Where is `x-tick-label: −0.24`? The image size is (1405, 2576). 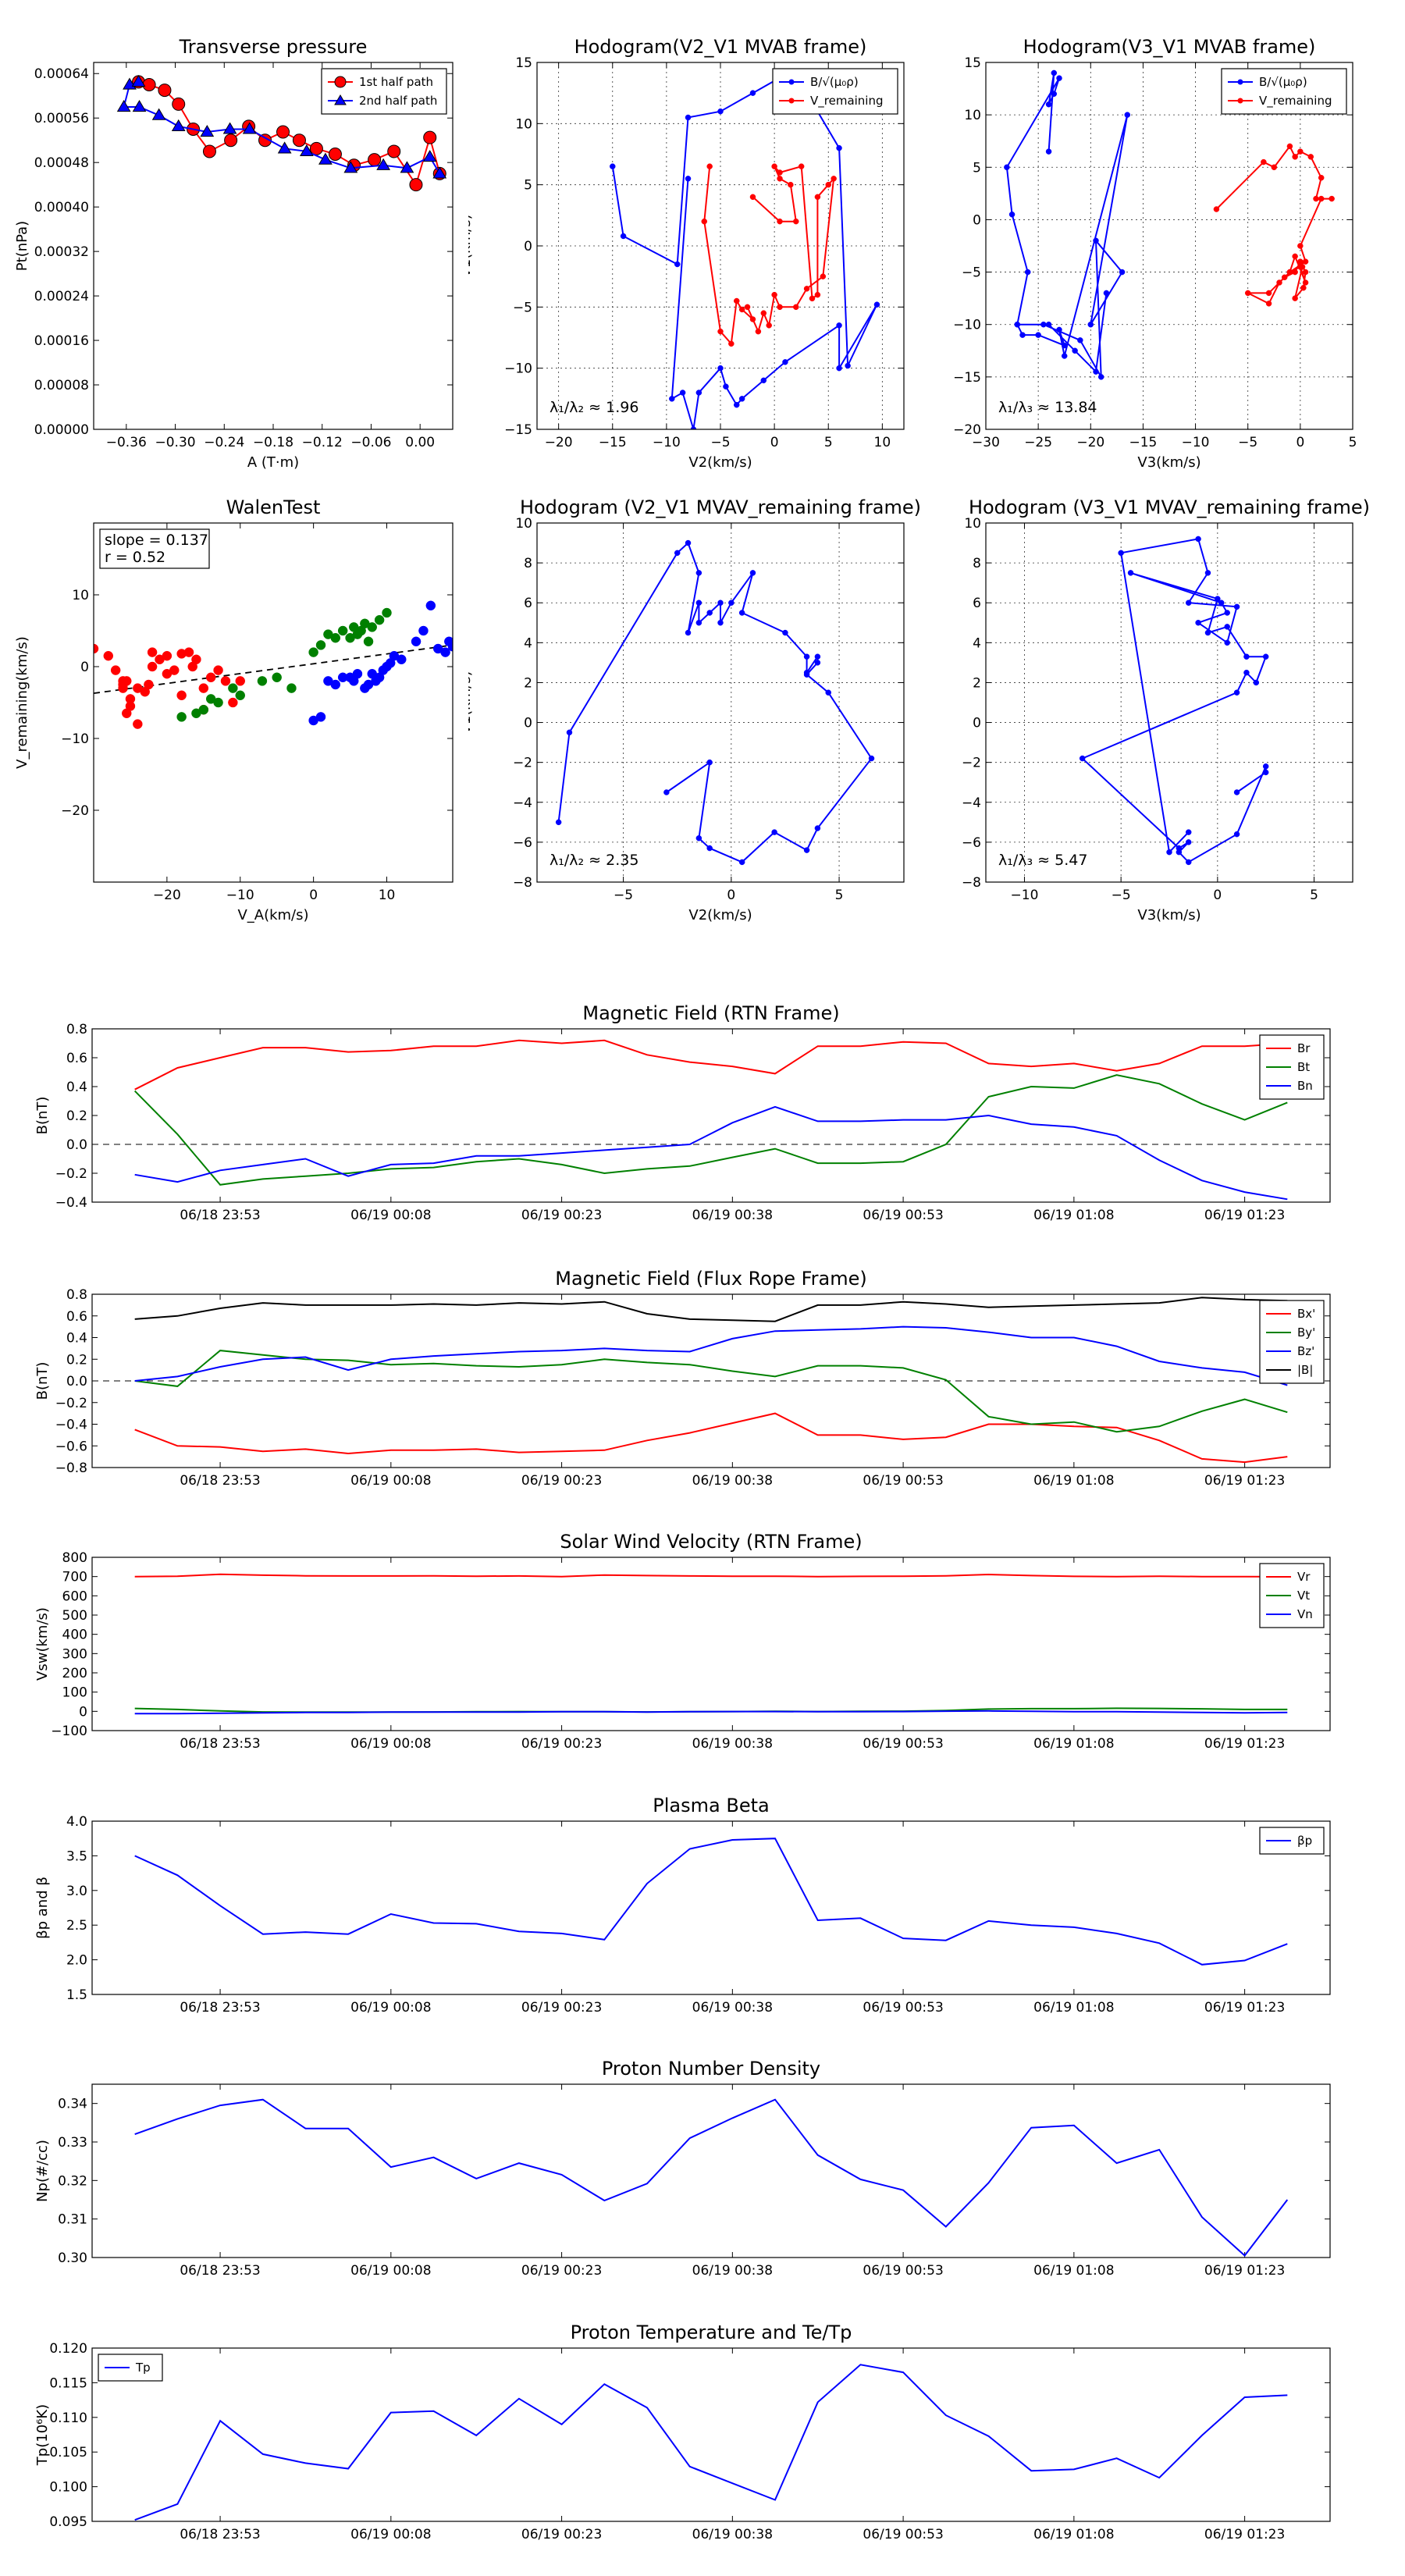 x-tick-label: −0.24 is located at coordinates (224, 442).